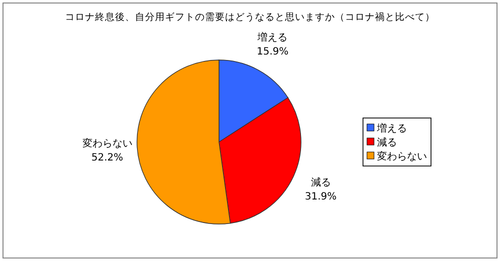 The image size is (500, 261). Describe the element at coordinates (402, 156) in the screenshot. I see `legend-label: 変わらない` at that location.